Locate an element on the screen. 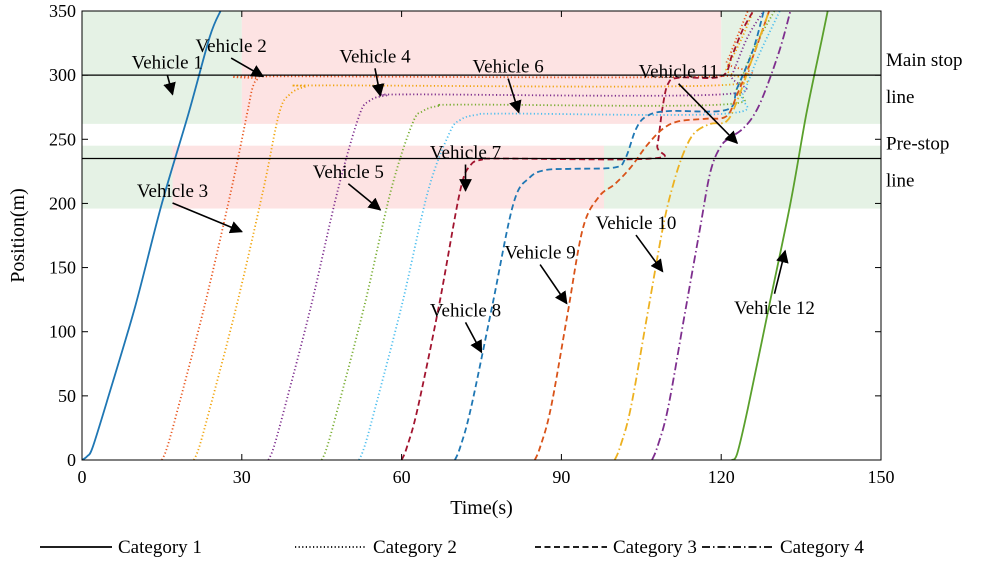  annotation-label-vehicle-6: Vehicle 6 is located at coordinates (508, 67).